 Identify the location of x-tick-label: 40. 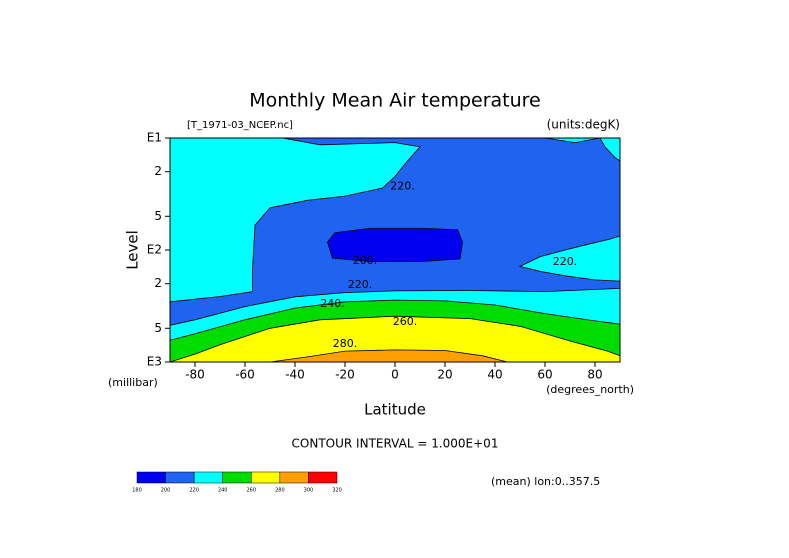
(494, 375).